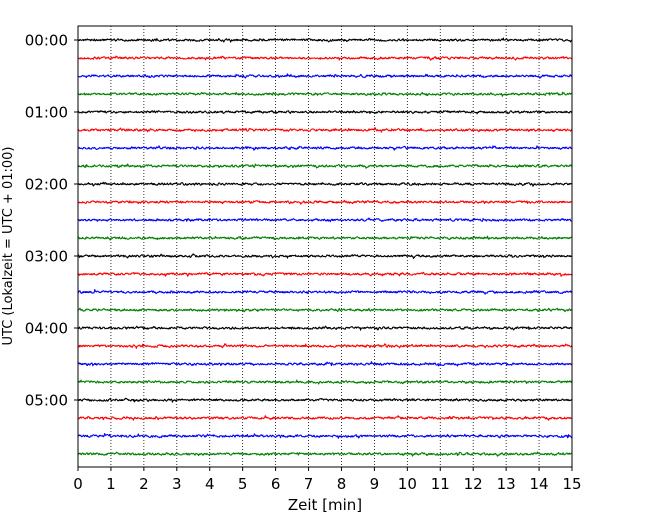 The height and width of the screenshot is (520, 650). What do you see at coordinates (506, 484) in the screenshot?
I see `x-tick-label: 13` at bounding box center [506, 484].